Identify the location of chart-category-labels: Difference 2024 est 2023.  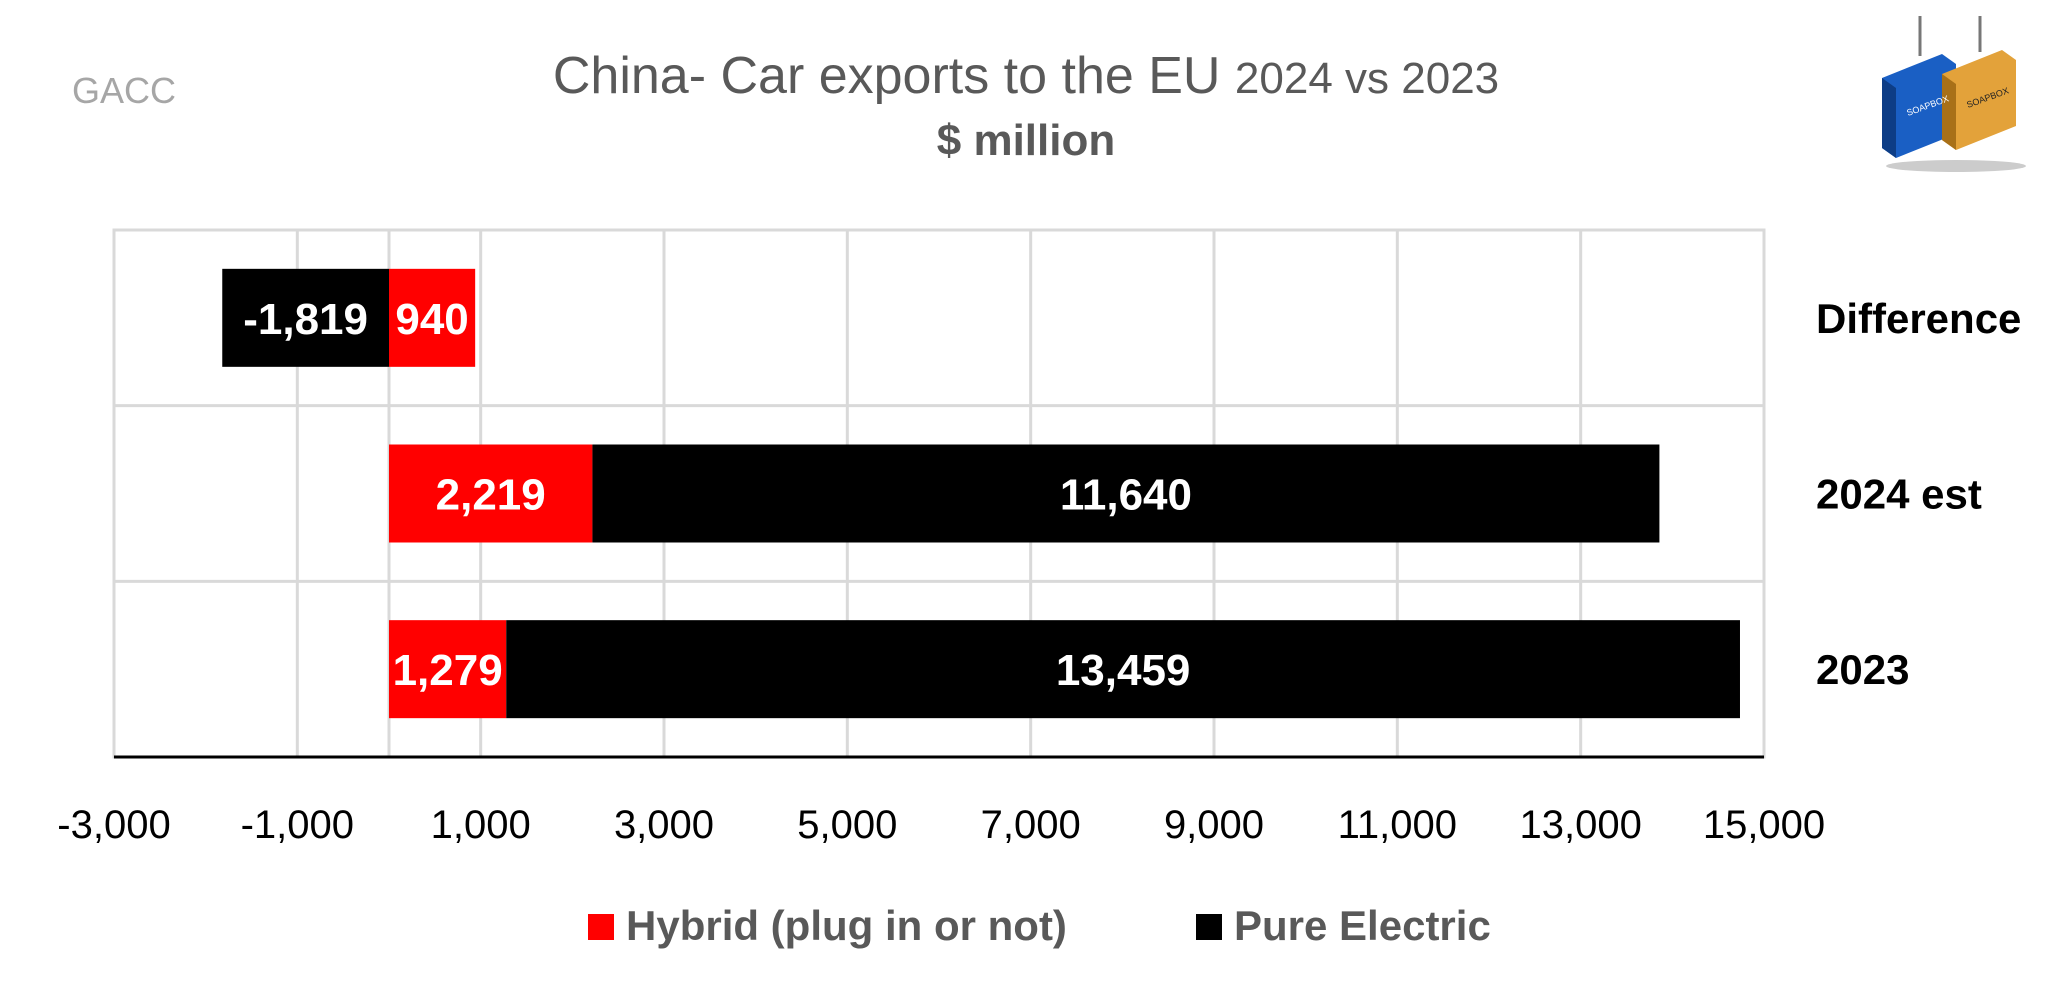
(1918, 494).